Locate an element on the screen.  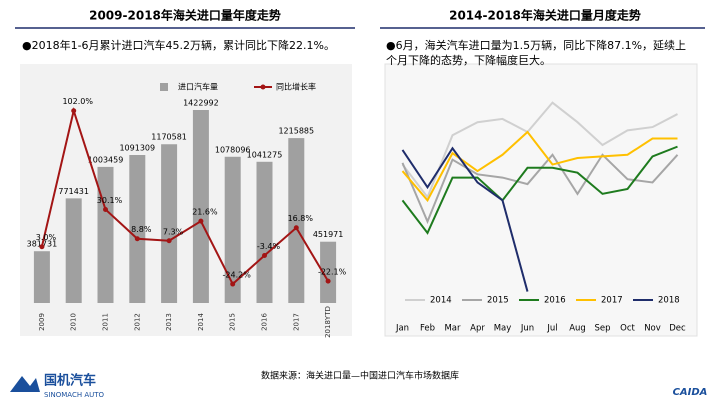
x-tick-label: May is located at coordinates (503, 329).